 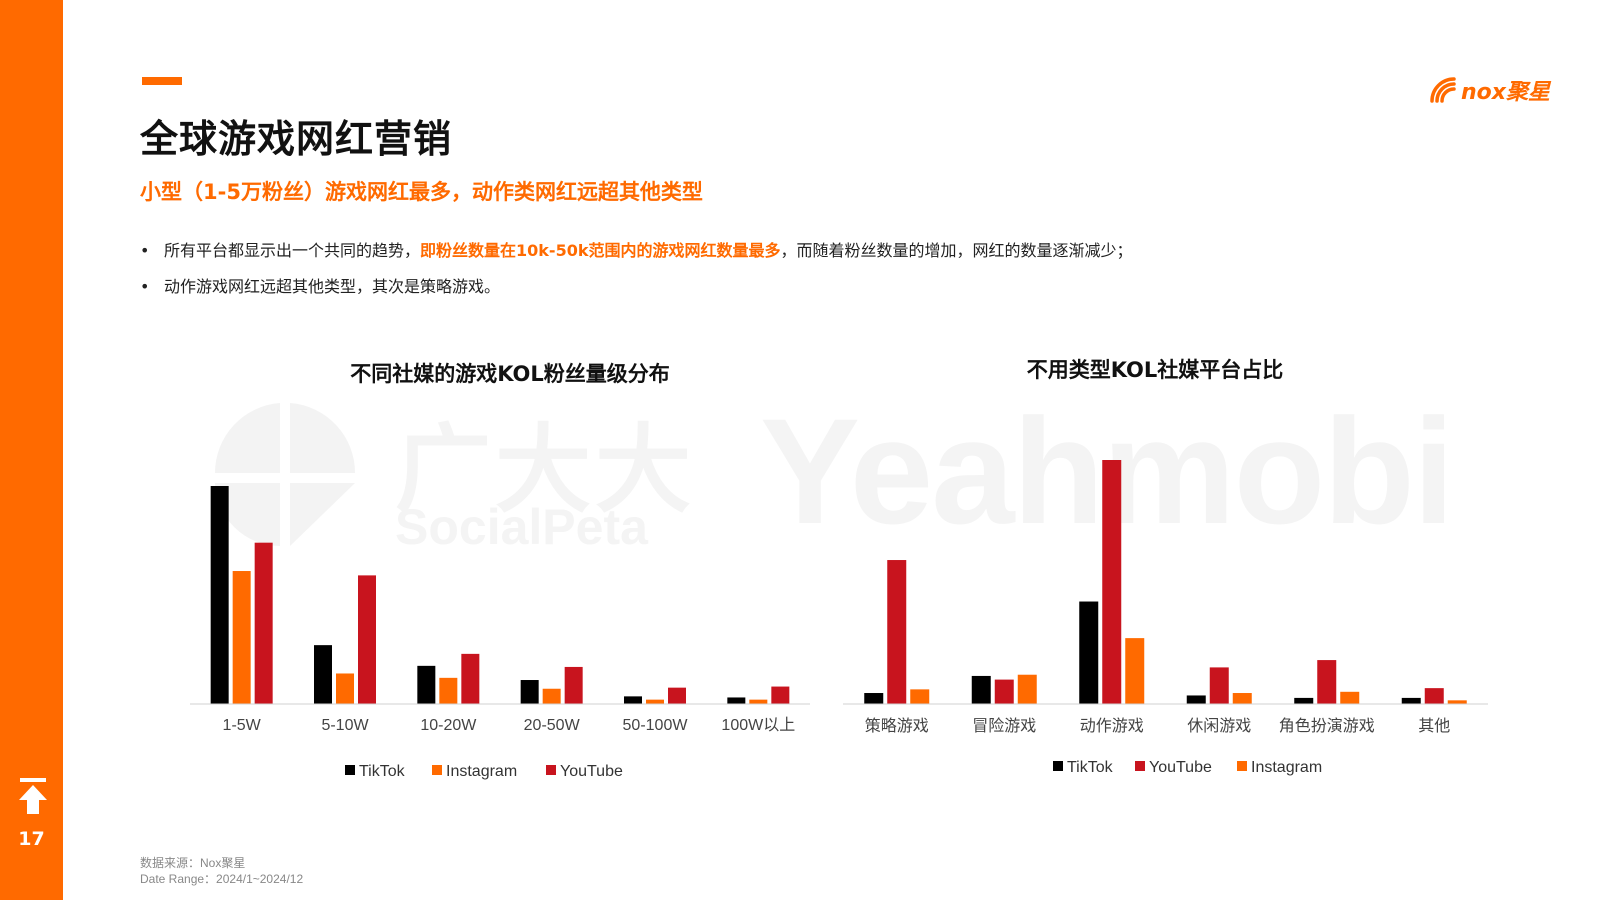 What do you see at coordinates (448, 725) in the screenshot?
I see `x-tick-label: 10-20W` at bounding box center [448, 725].